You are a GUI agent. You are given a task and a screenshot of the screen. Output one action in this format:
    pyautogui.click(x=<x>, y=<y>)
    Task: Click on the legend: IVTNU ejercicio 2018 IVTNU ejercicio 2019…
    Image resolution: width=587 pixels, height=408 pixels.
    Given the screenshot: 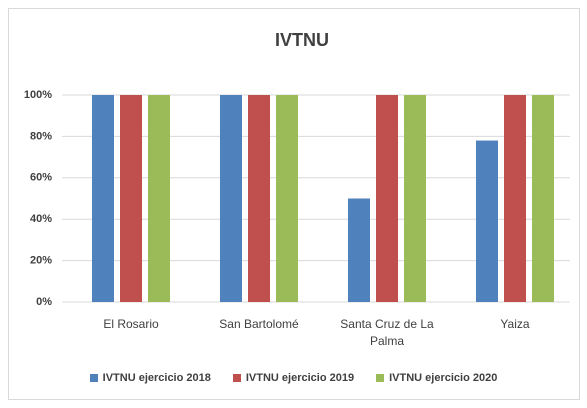 What is the action you would take?
    pyautogui.click(x=293, y=378)
    